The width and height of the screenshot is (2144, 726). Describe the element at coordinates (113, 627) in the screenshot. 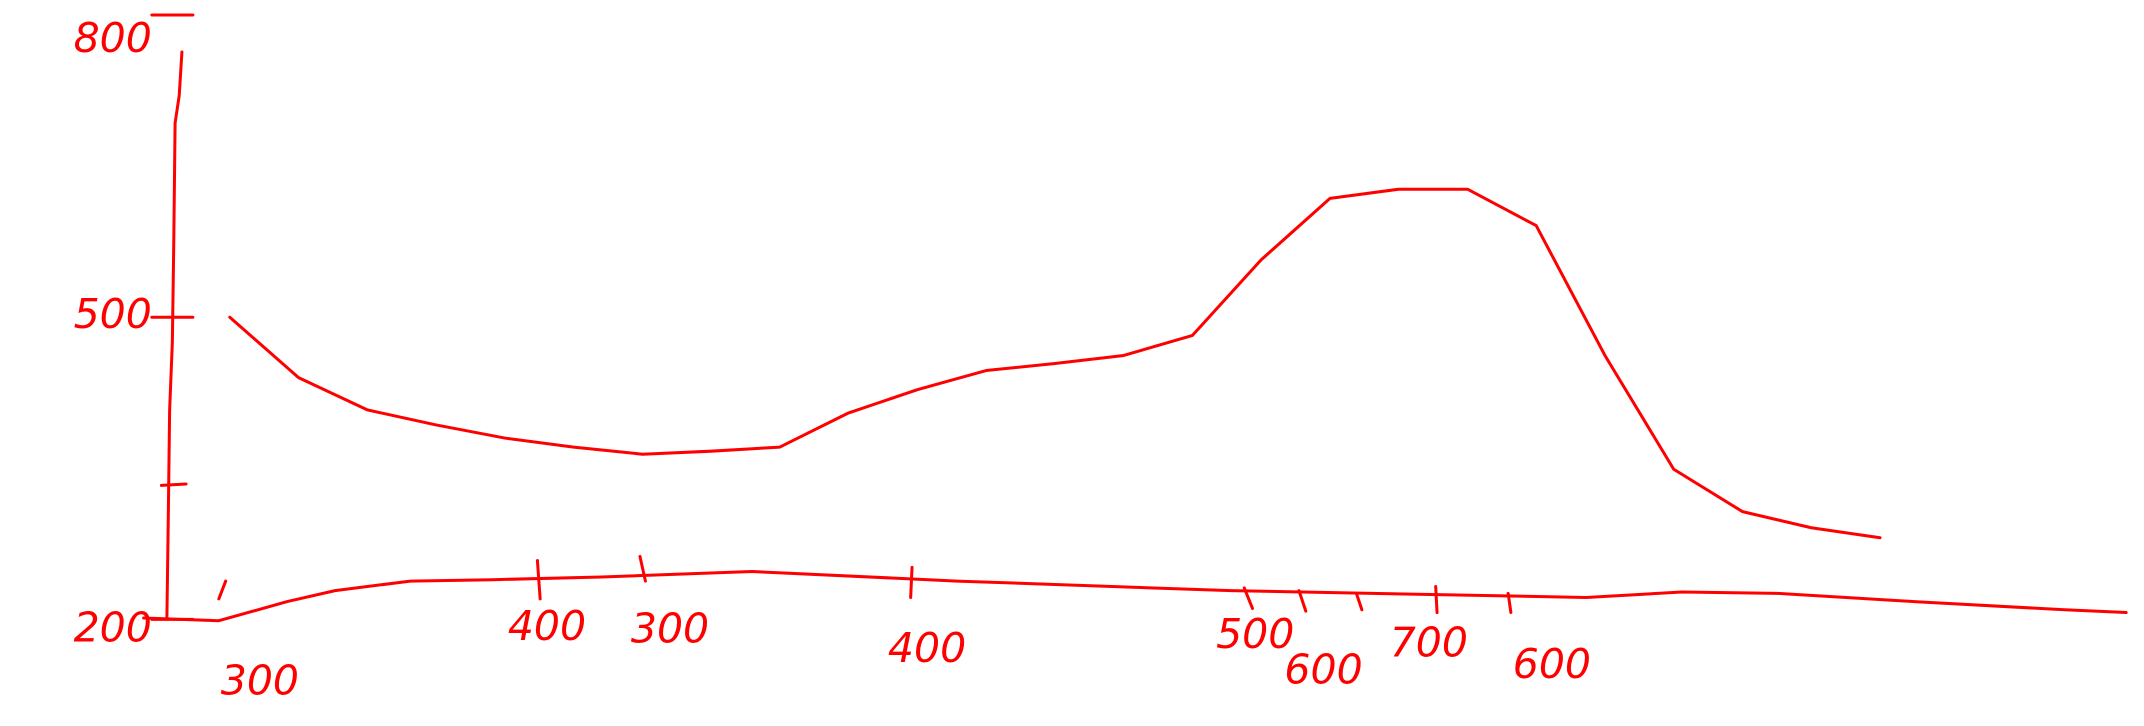

I see `y-tick-label: 200` at that location.